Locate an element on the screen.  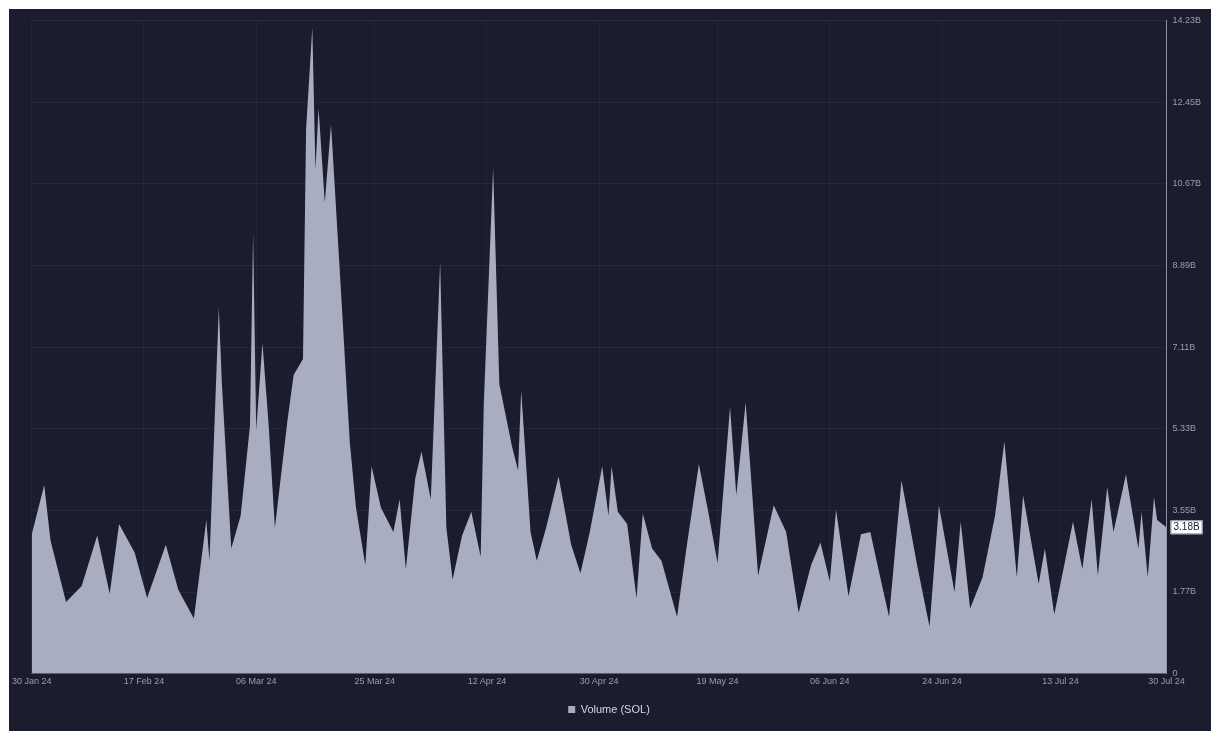
x-tick-label: 06 Mar 24 is located at coordinates (256, 681).